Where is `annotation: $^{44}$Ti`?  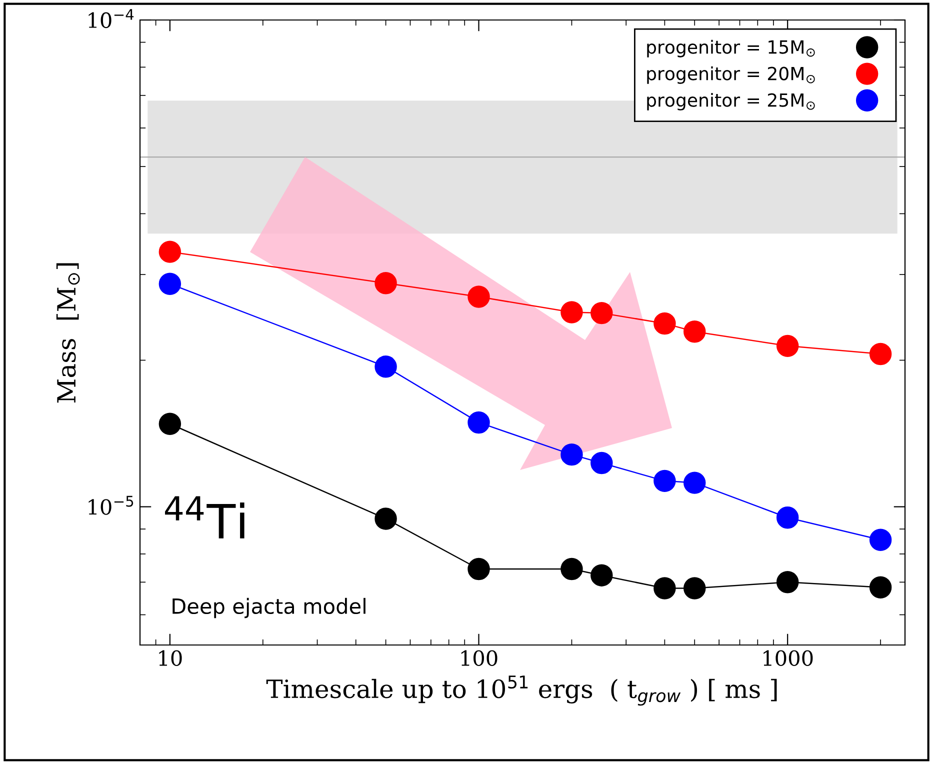 annotation: $^{44}$Ti is located at coordinates (204, 517).